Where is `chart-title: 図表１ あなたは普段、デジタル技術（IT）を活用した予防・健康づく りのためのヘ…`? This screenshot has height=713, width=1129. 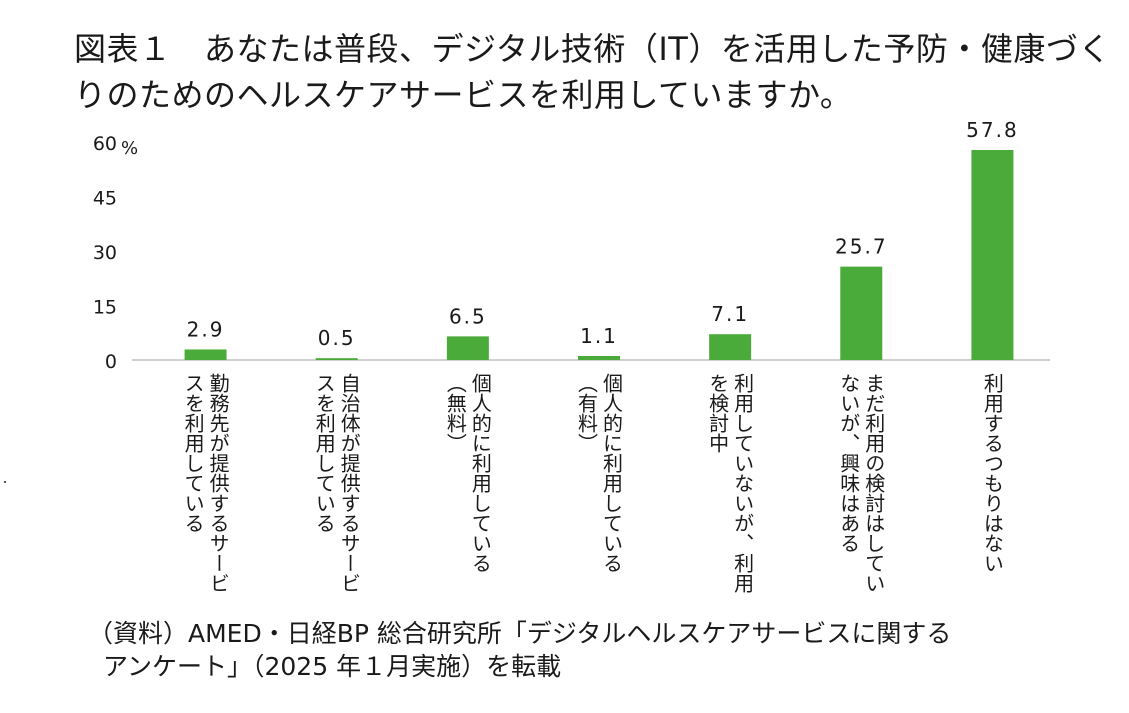
chart-title: 図表１ あなたは普段、デジタル技術（IT）を活用した予防・健康づく りのためのヘ… is located at coordinates (592, 72).